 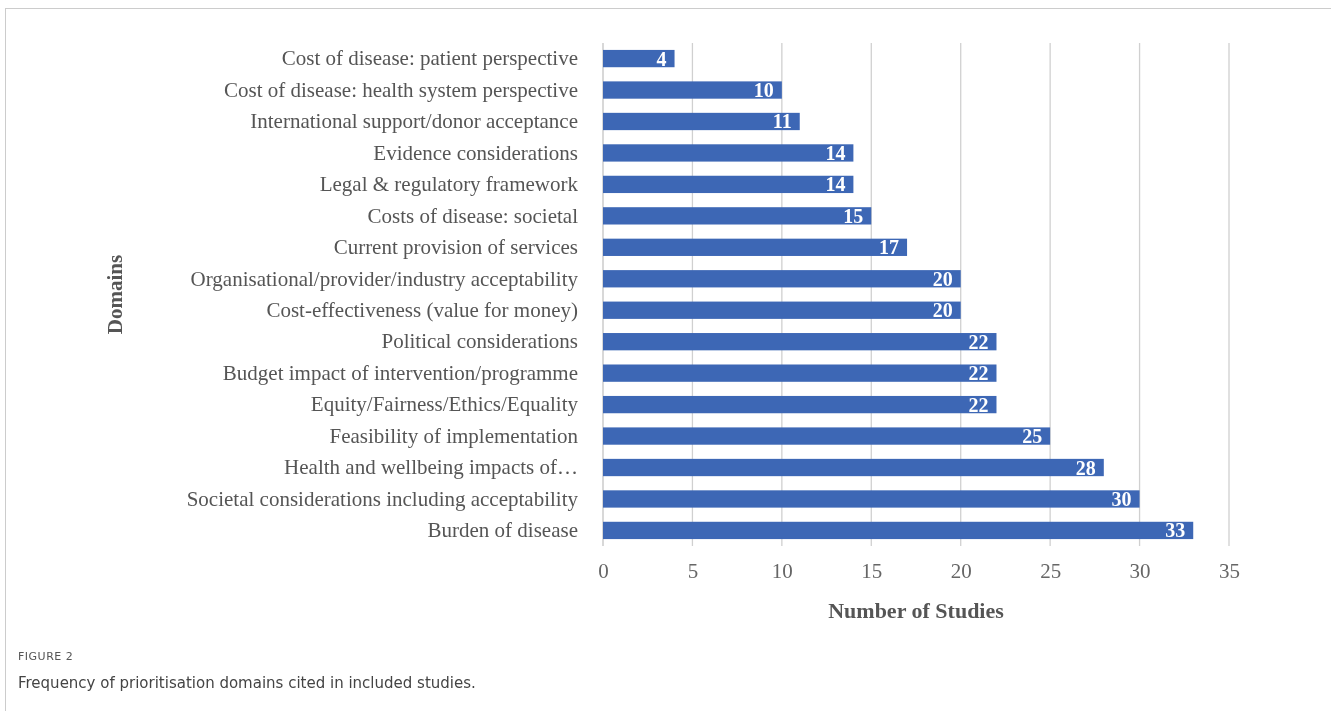 I want to click on data-label: 15, so click(x=853, y=215).